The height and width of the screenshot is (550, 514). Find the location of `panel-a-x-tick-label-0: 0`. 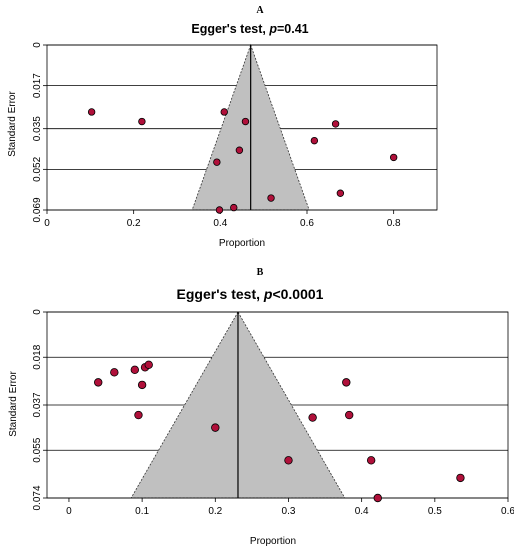

panel-a-x-tick-label-0: 0 is located at coordinates (47, 223).